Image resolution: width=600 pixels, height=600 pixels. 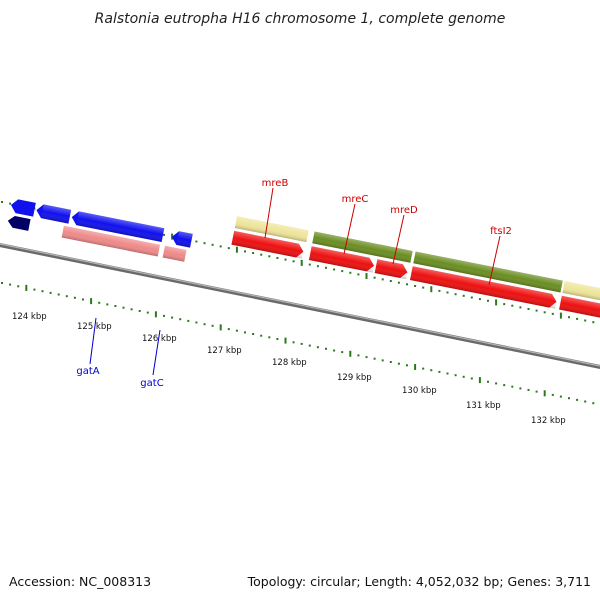 I want to click on scale-label: 131 kbp, so click(x=483, y=406).